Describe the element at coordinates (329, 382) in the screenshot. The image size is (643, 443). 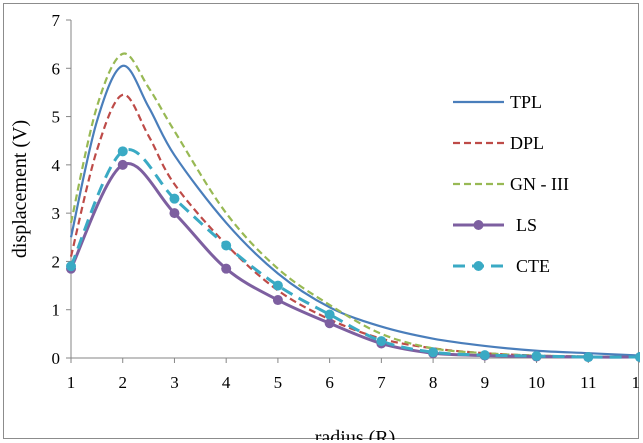
I see `x-tick-label: 6` at that location.